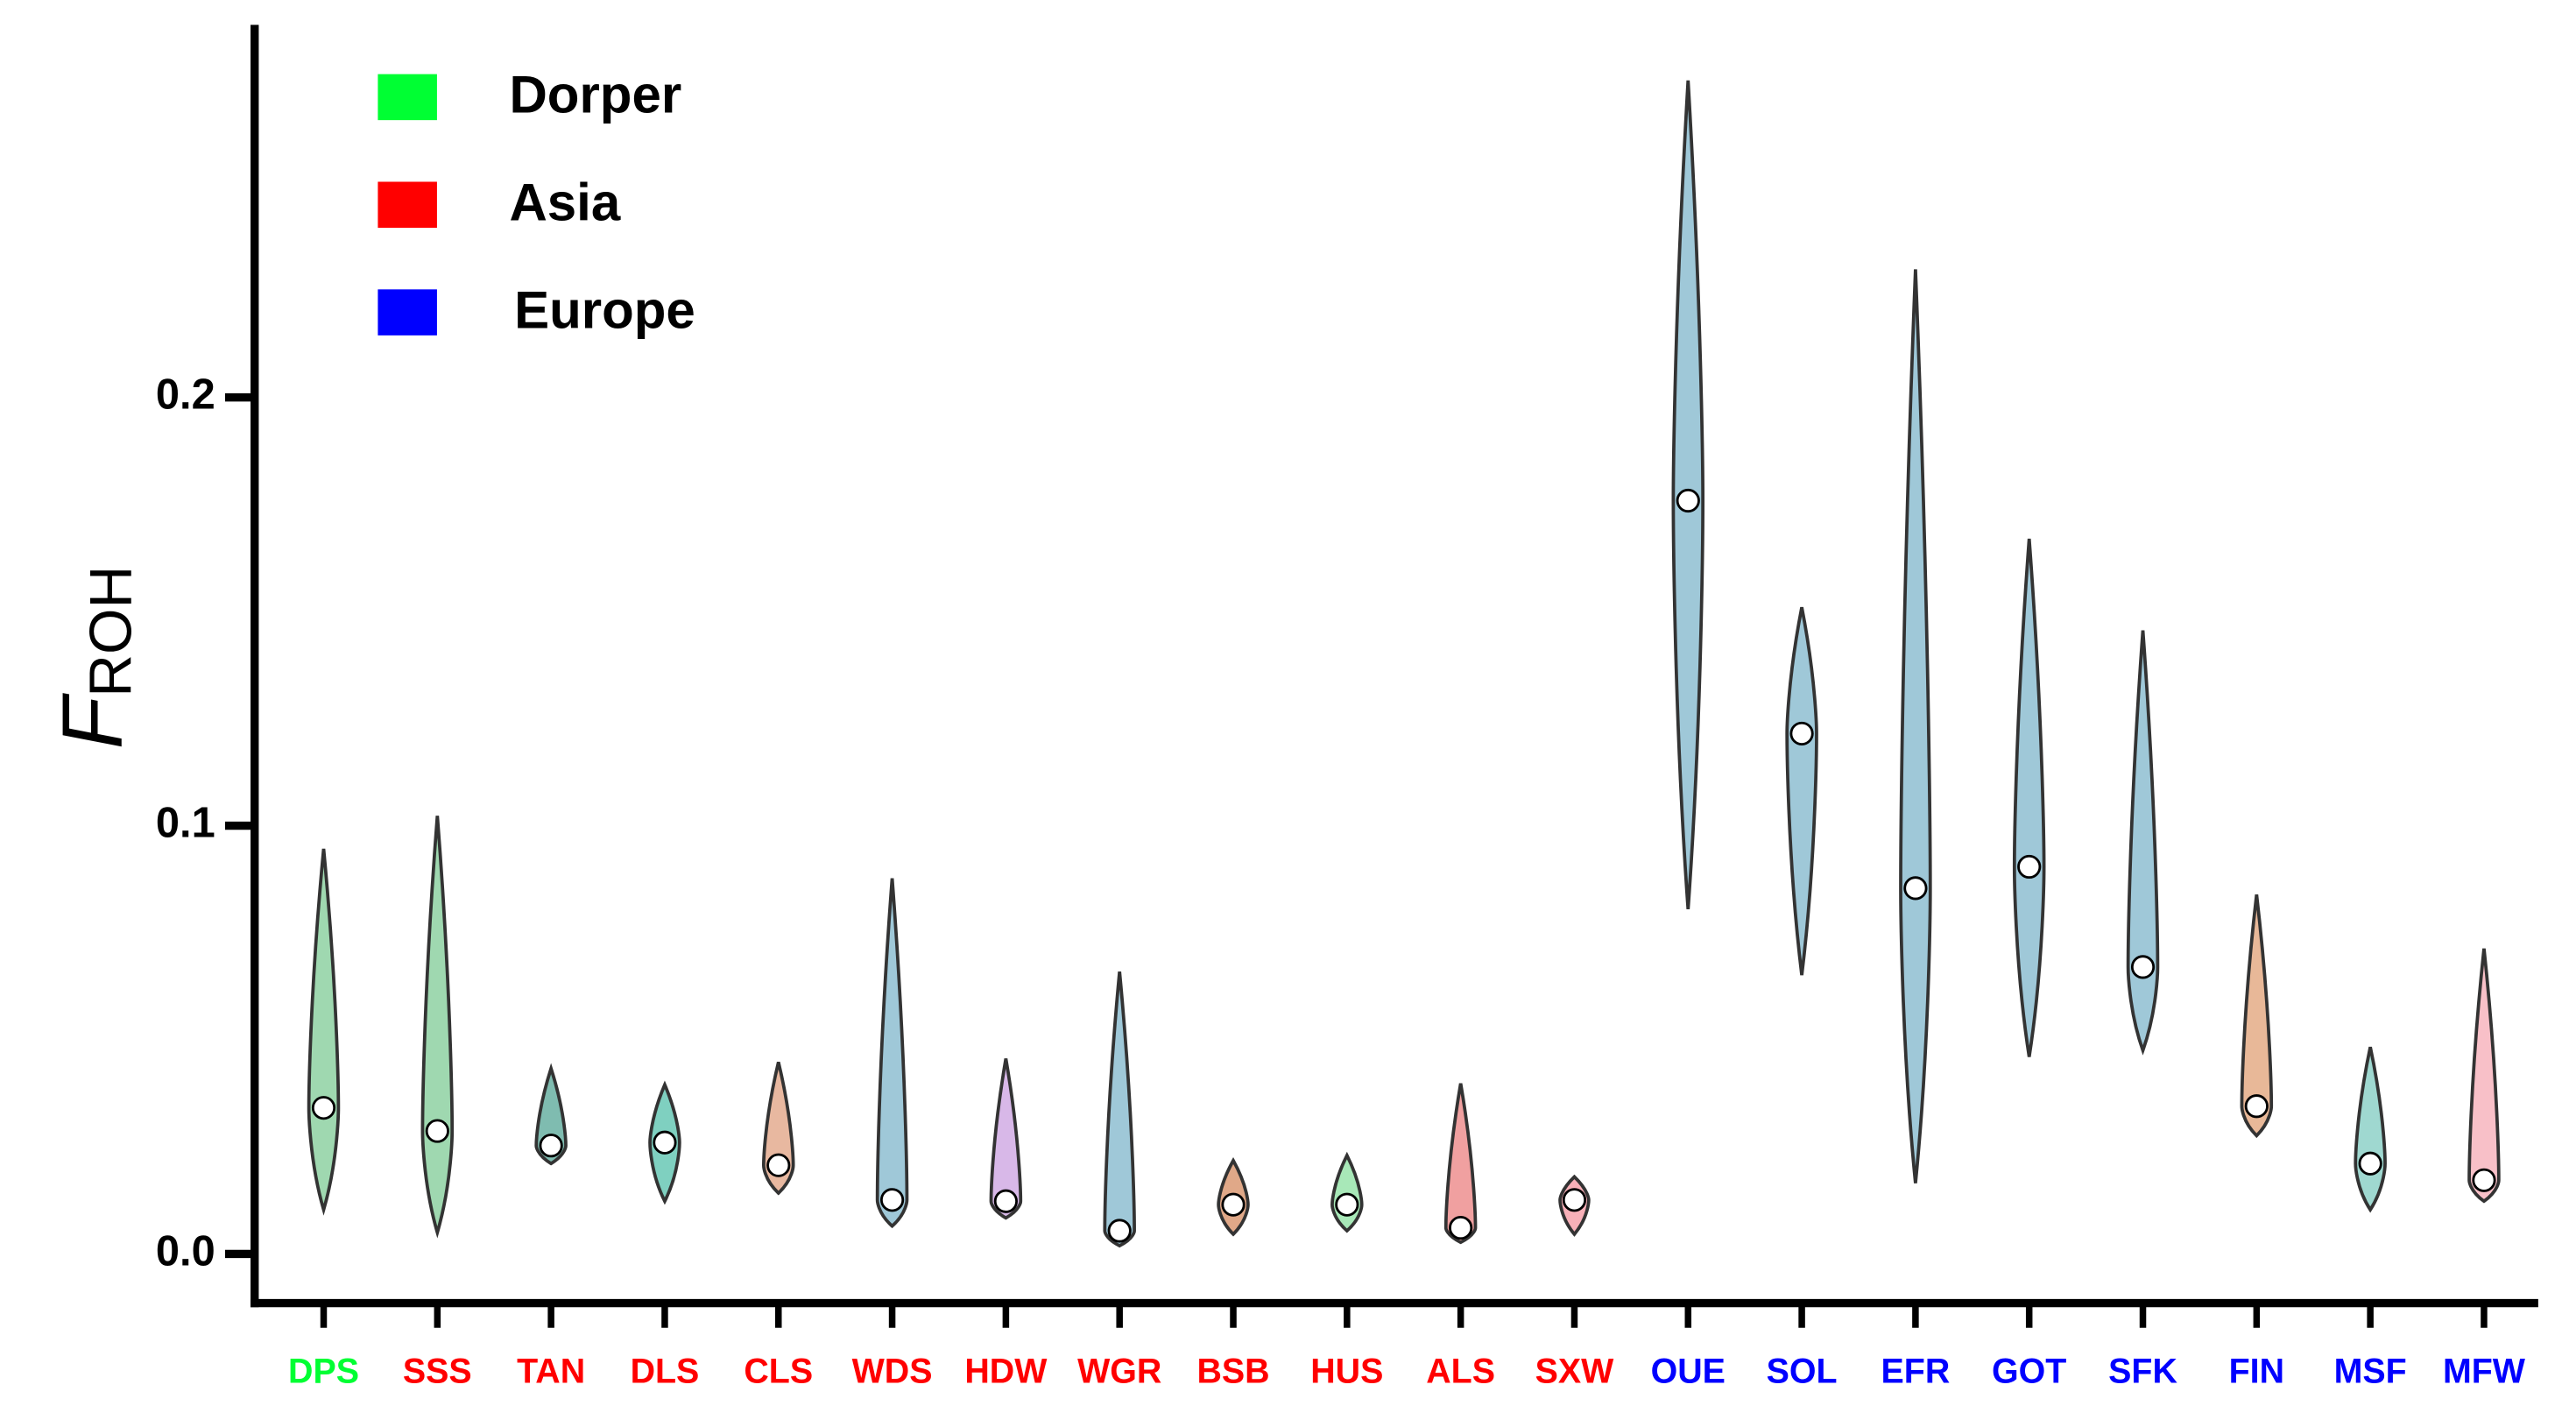 Image resolution: width=2576 pixels, height=1420 pixels. I want to click on x-tick-label: DLS, so click(665, 1372).